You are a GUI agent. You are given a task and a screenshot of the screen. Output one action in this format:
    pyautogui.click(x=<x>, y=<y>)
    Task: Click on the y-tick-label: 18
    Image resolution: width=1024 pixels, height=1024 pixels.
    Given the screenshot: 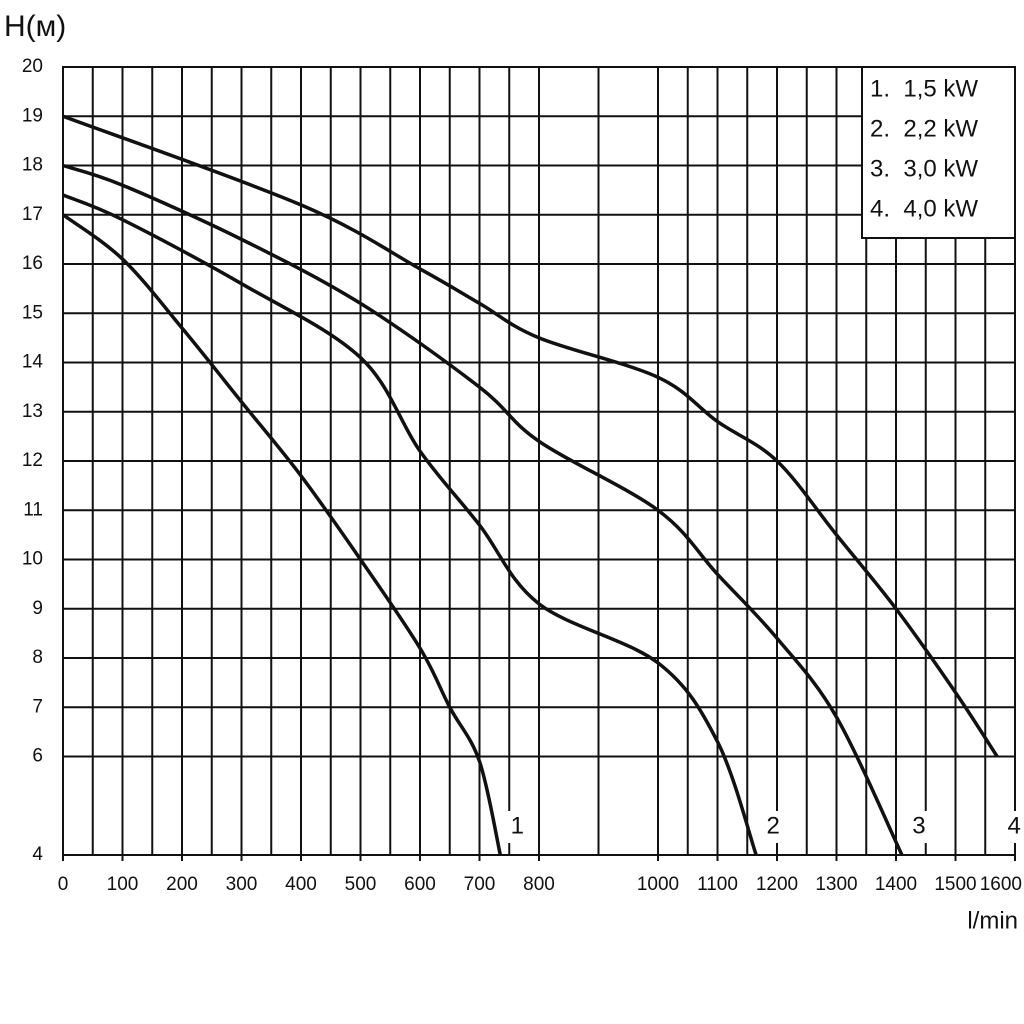 What is the action you would take?
    pyautogui.click(x=32, y=165)
    